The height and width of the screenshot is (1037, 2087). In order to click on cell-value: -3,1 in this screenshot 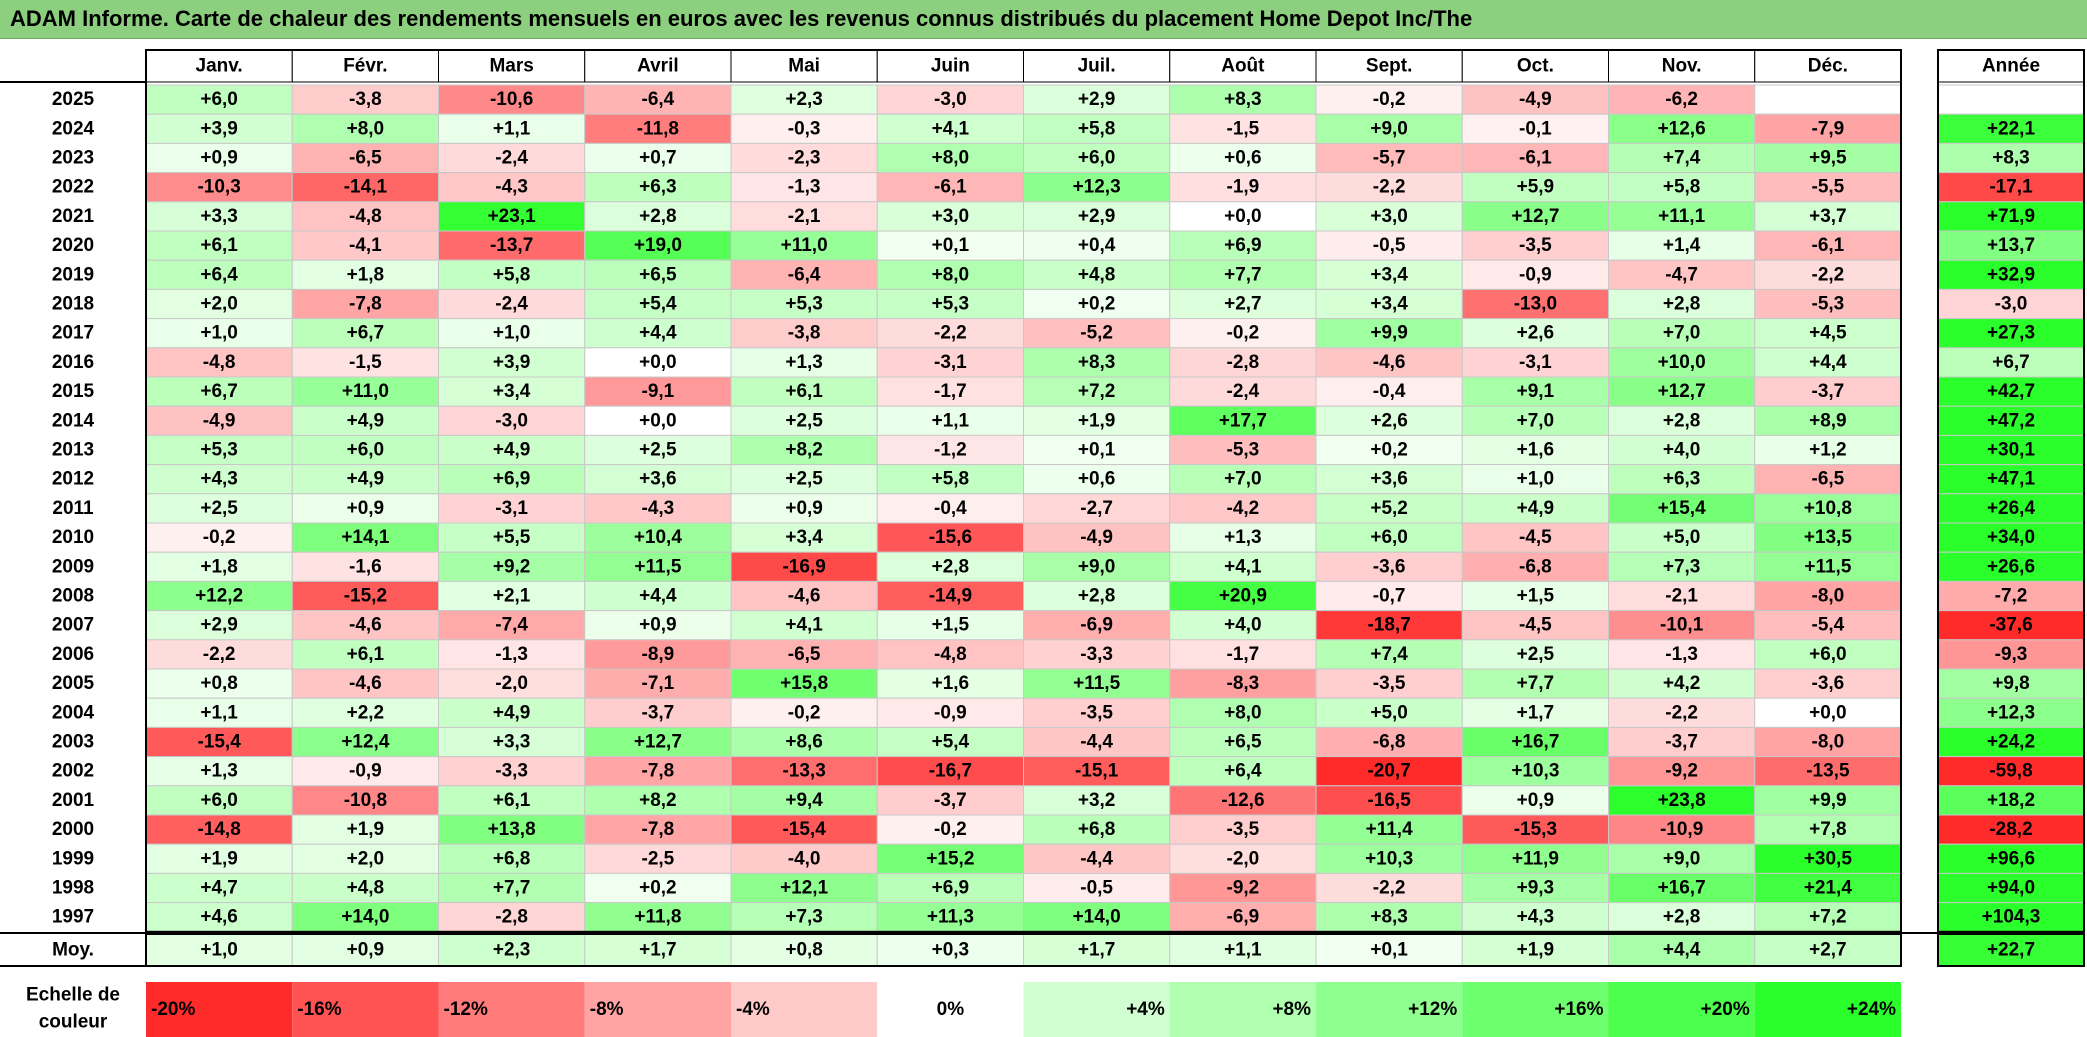, I will do `click(1535, 362)`.